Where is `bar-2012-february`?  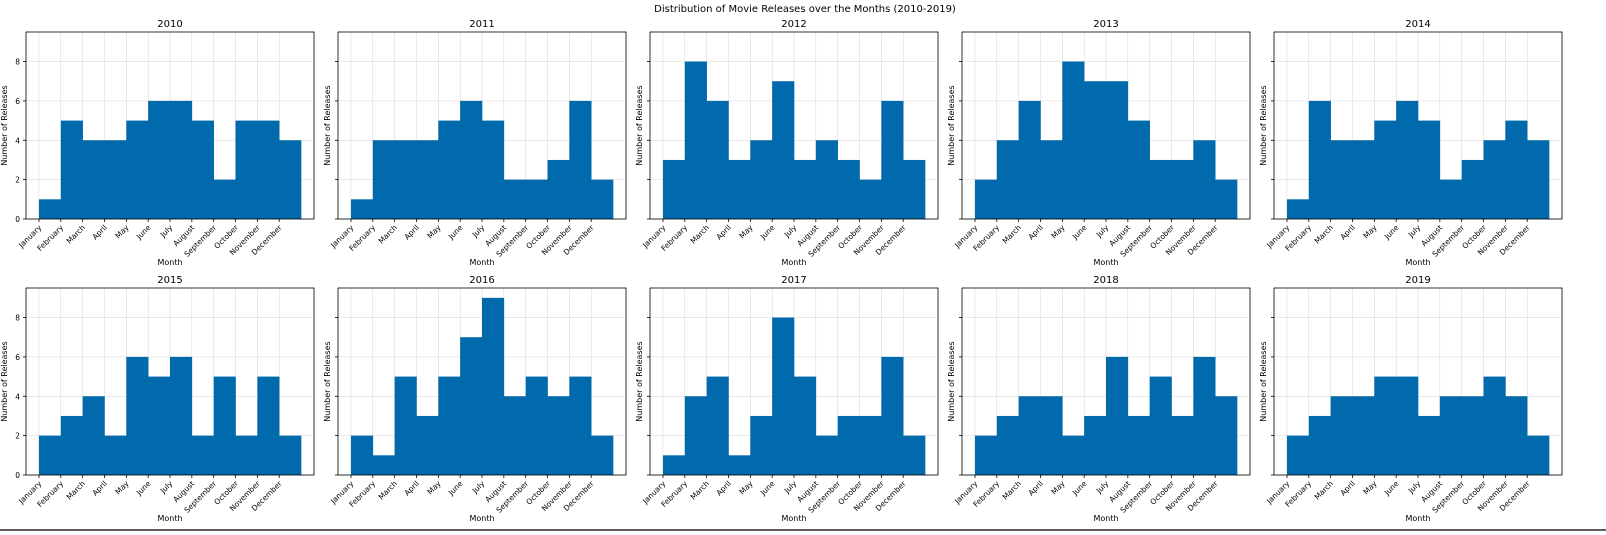
bar-2012-february is located at coordinates (695, 140).